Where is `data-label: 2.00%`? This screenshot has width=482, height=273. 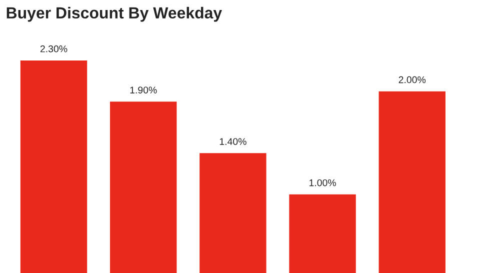
data-label: 2.00% is located at coordinates (412, 80).